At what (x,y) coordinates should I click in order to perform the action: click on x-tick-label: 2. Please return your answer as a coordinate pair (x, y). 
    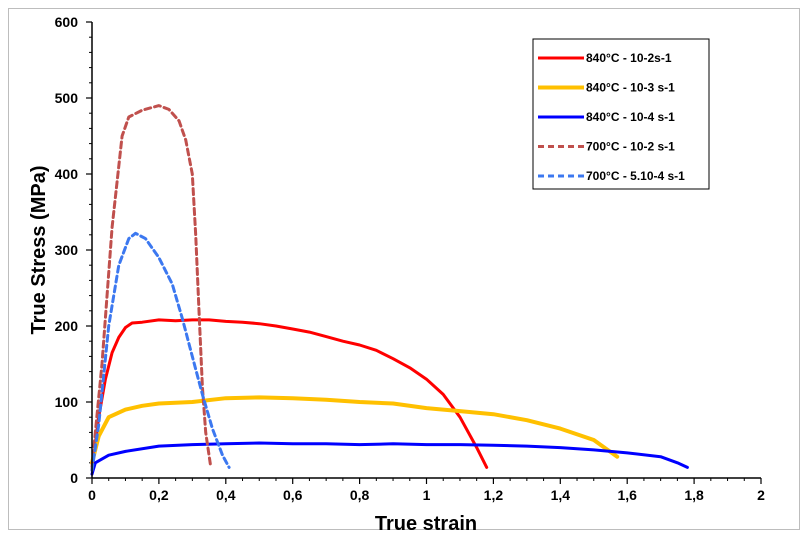
    Looking at the image, I should click on (761, 495).